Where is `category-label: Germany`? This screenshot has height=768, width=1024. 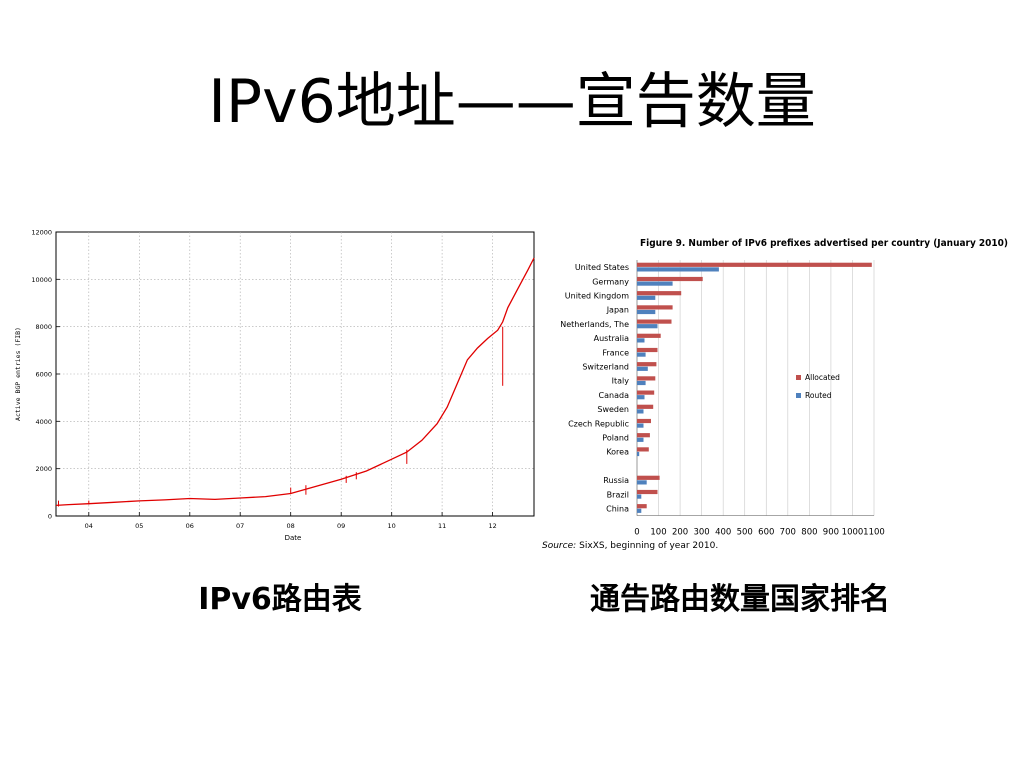
category-label: Germany is located at coordinates (610, 281).